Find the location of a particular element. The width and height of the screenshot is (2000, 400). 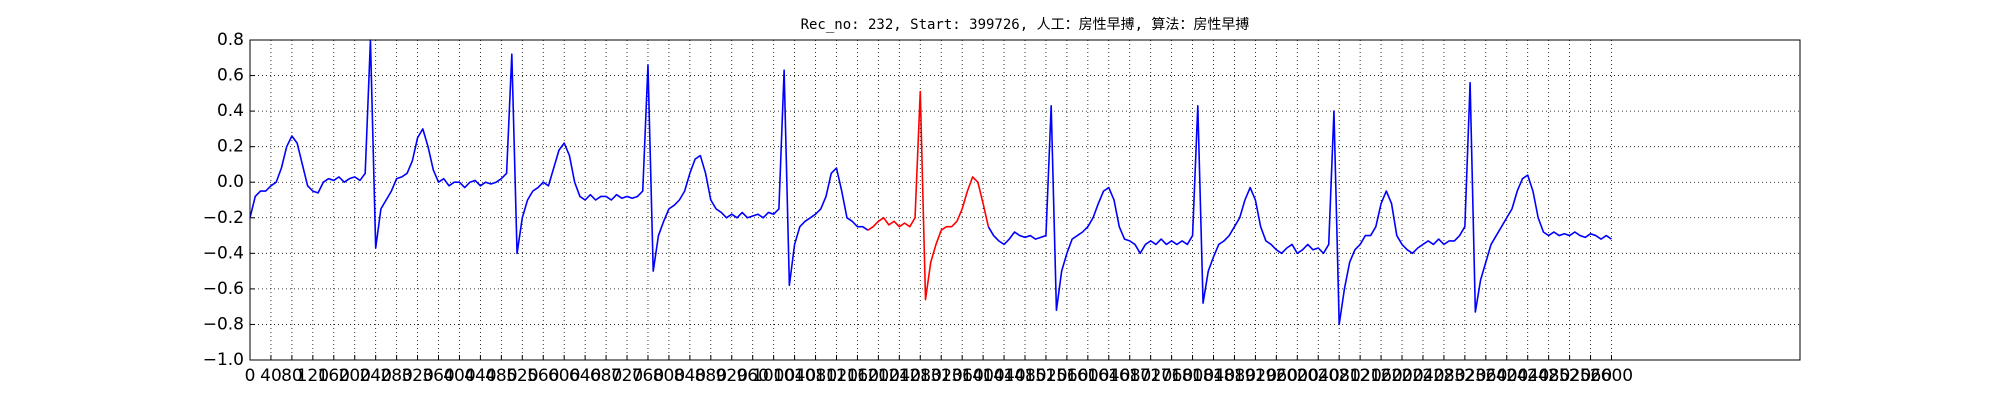

x-tick-label: 920 is located at coordinates (732, 376).